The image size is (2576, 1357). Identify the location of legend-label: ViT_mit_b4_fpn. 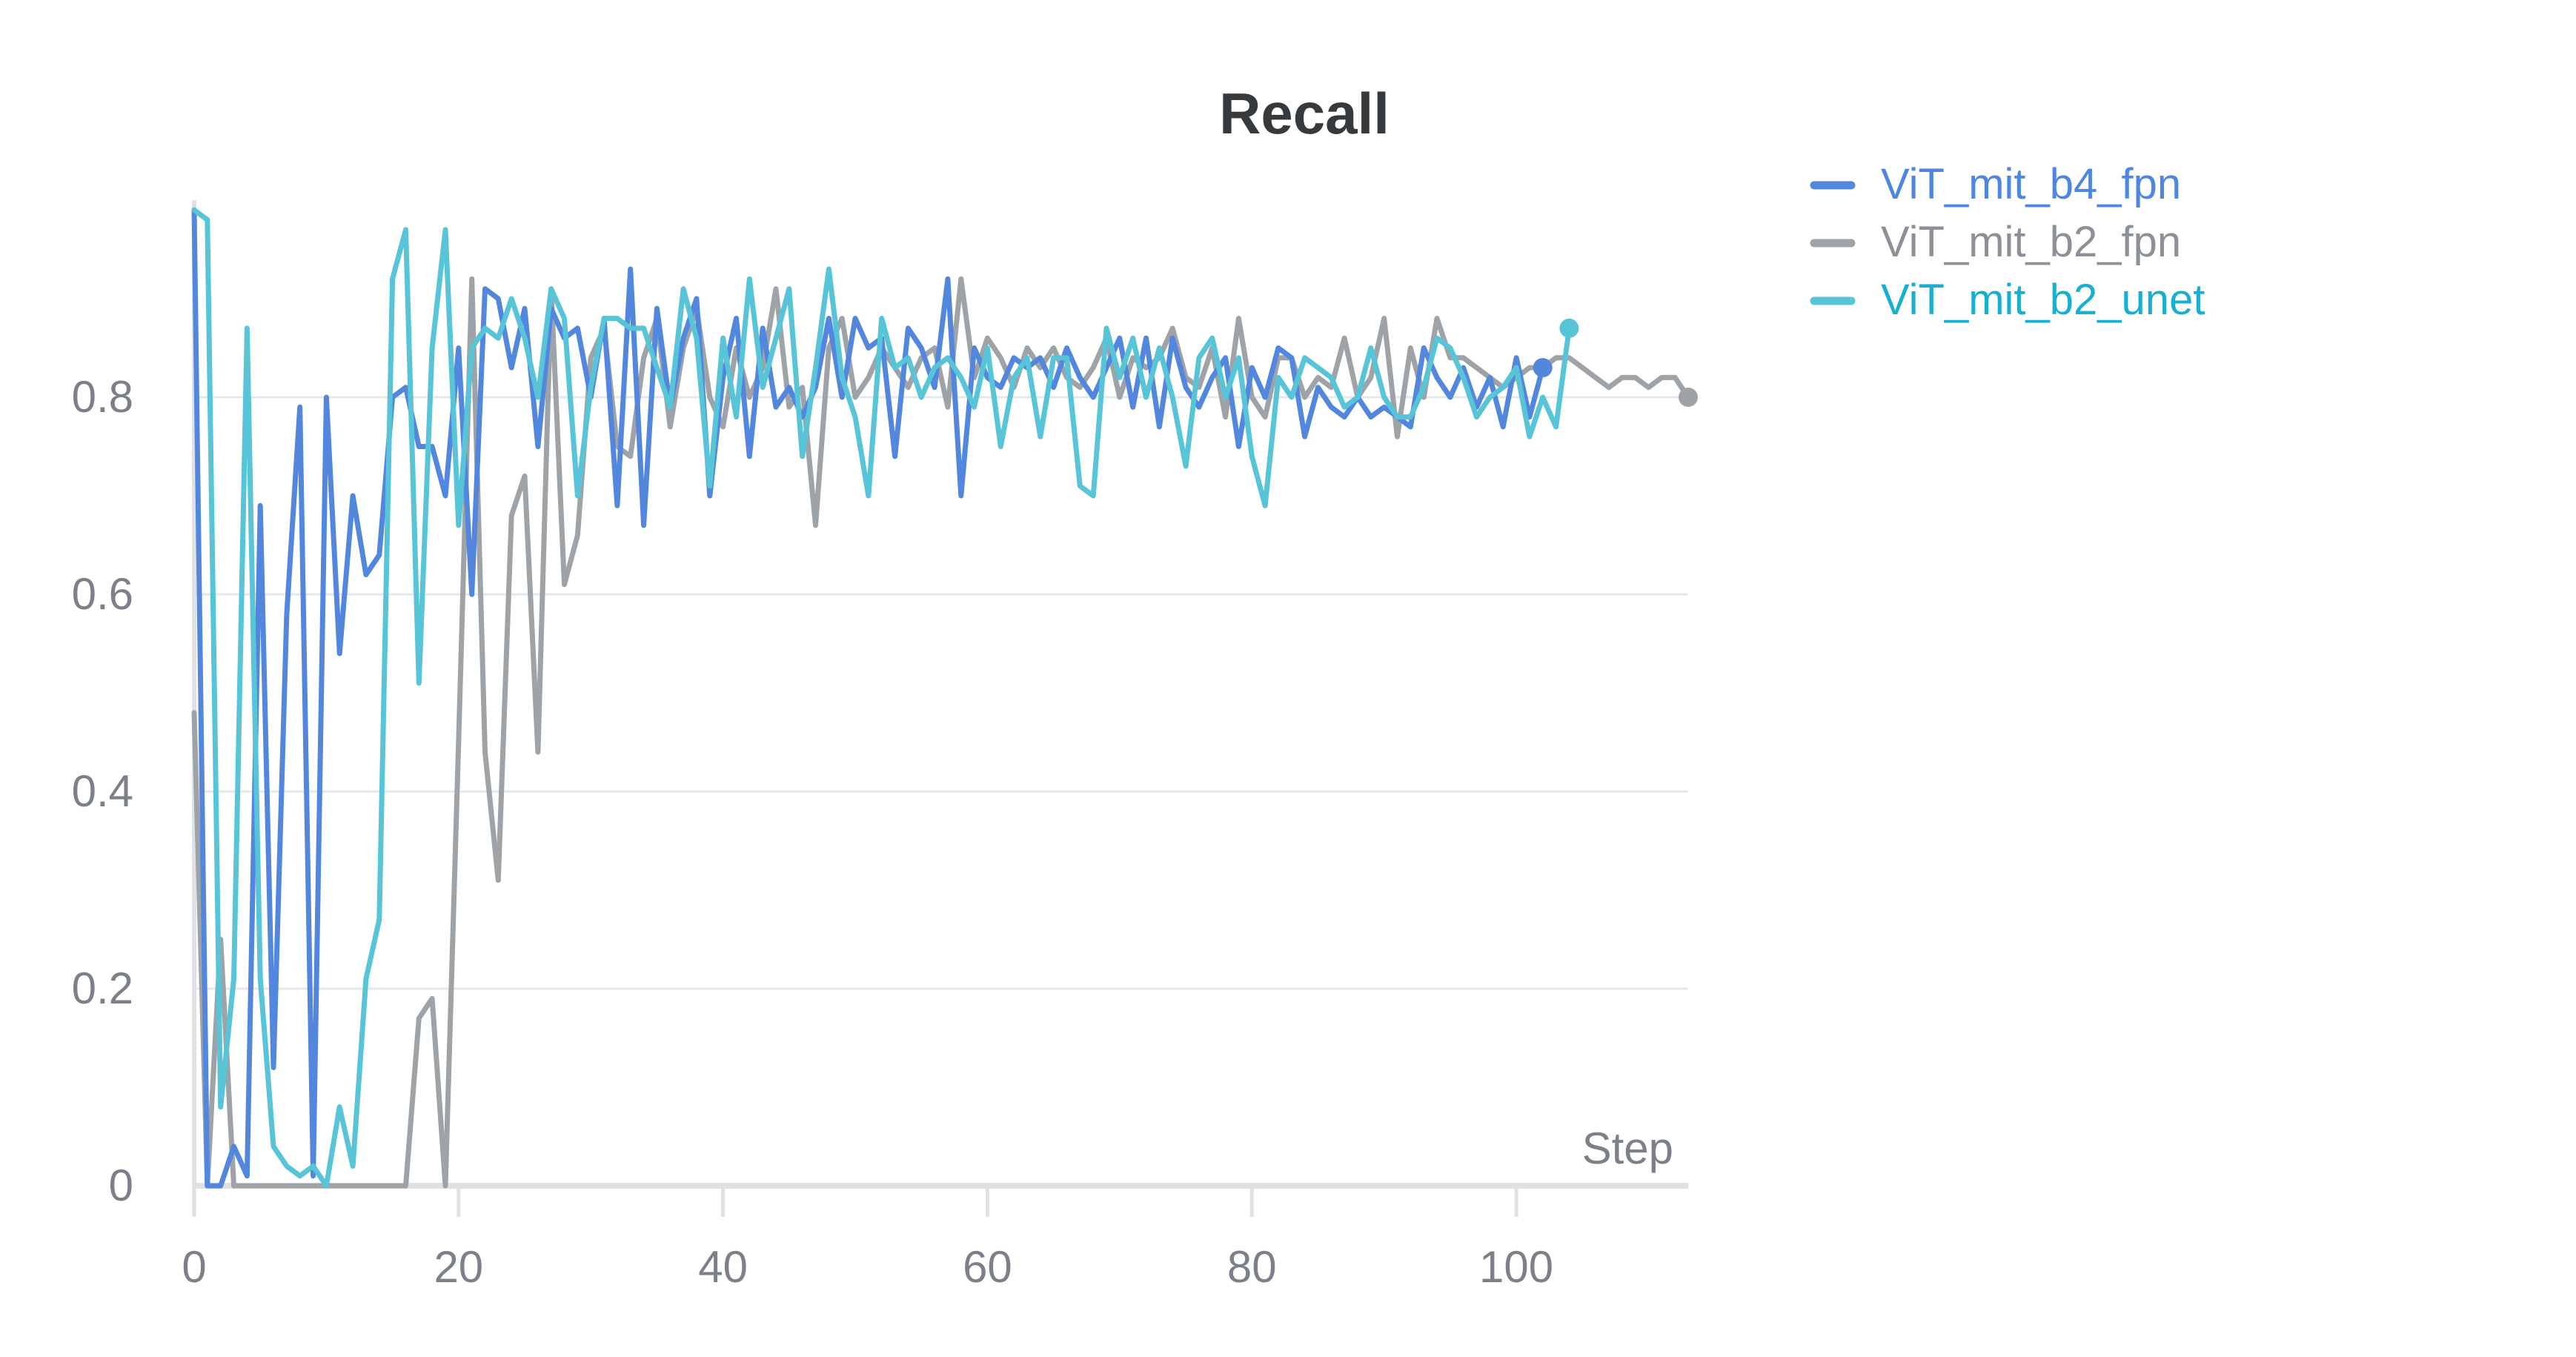
(2031, 184).